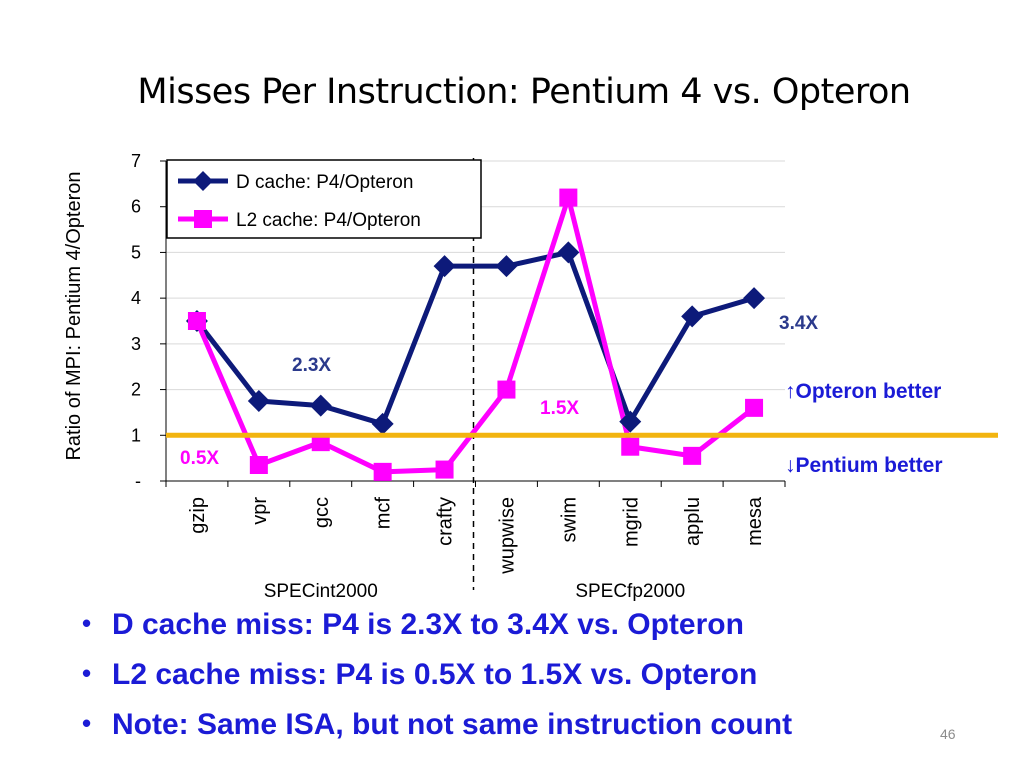 The image size is (1024, 768). I want to click on y-tick-label: 1, so click(136, 435).